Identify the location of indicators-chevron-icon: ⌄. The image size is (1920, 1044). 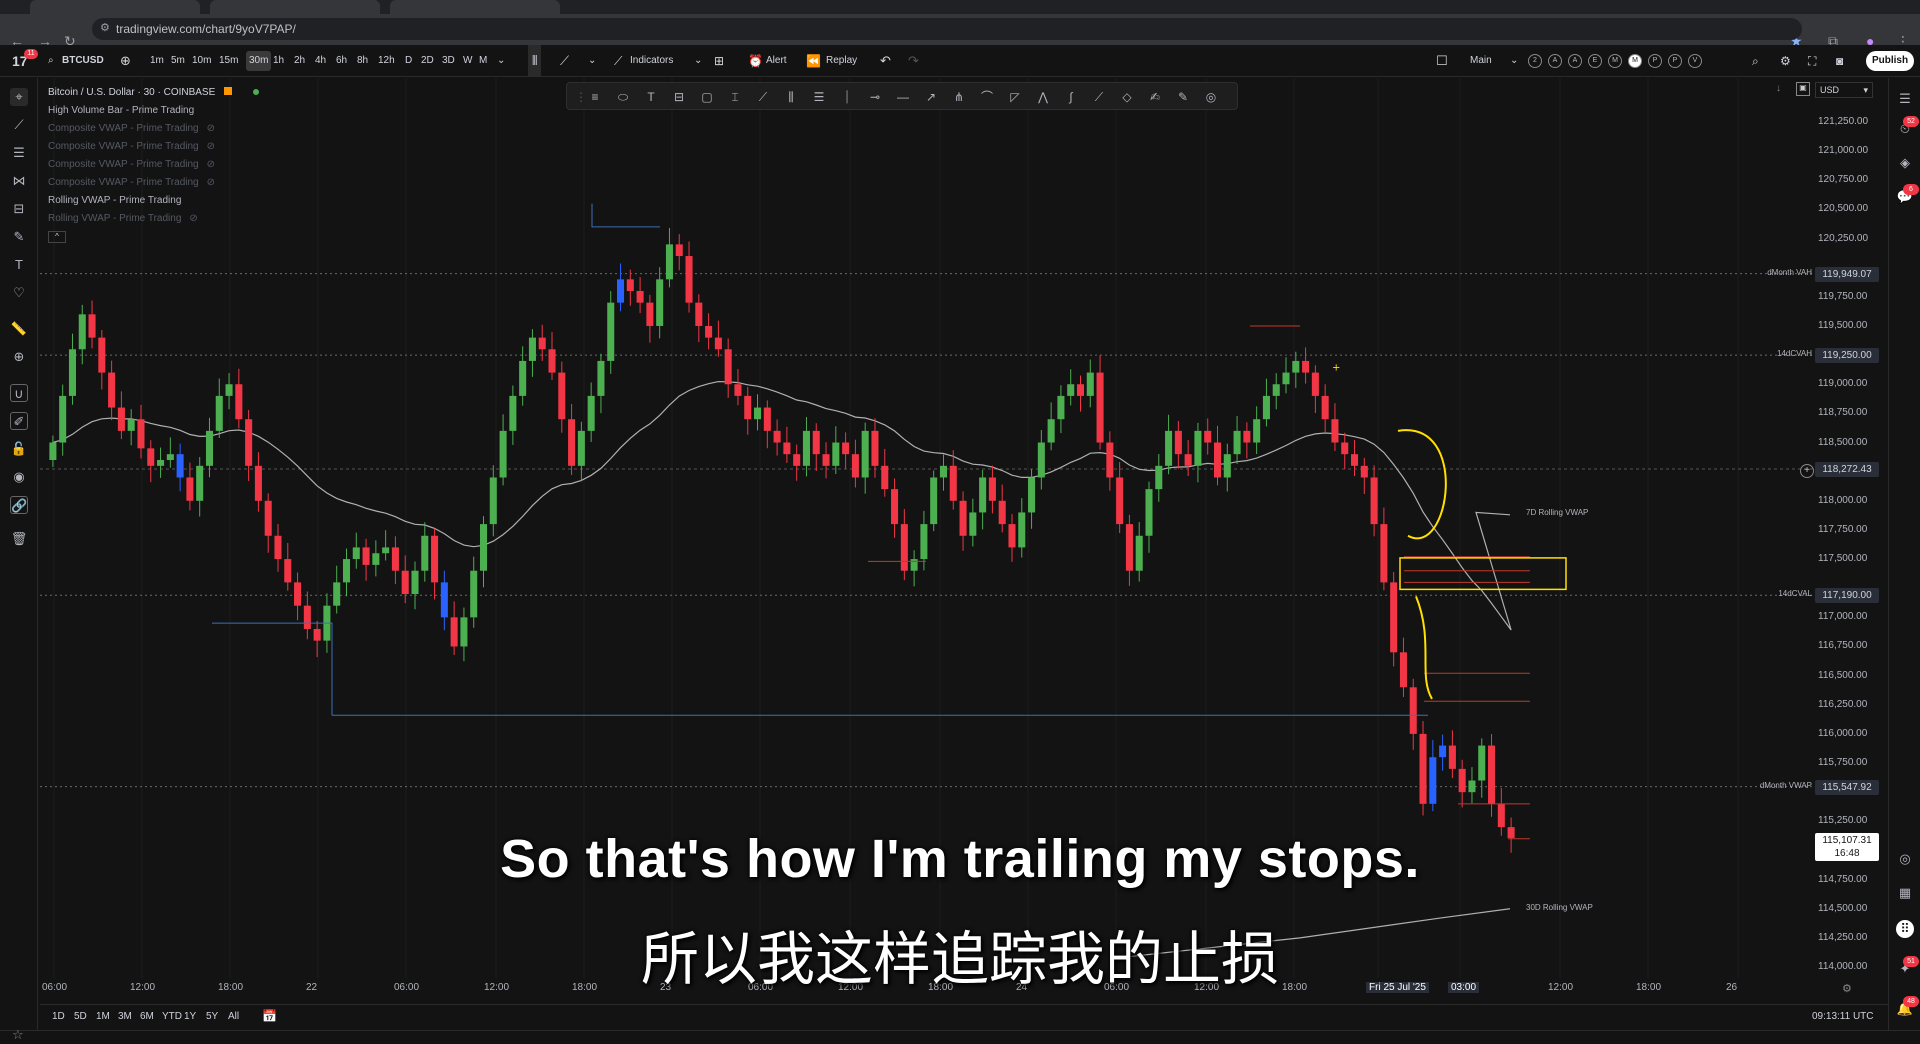
(698, 60).